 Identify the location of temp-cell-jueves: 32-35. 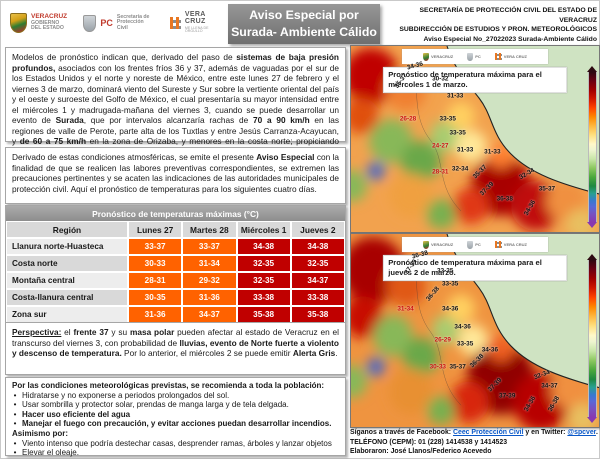
(317, 263).